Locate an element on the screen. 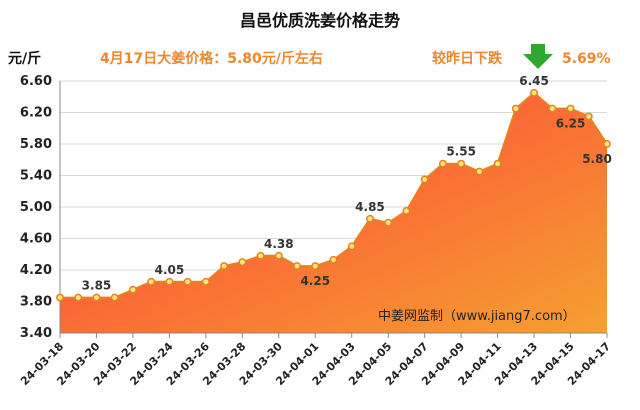  change-percent: 5.69% is located at coordinates (586, 59).